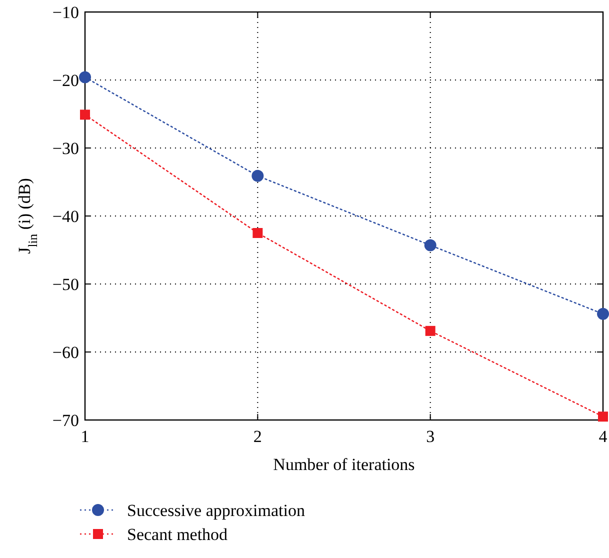 The image size is (609, 558). I want to click on x-tick-label: 3, so click(430, 436).